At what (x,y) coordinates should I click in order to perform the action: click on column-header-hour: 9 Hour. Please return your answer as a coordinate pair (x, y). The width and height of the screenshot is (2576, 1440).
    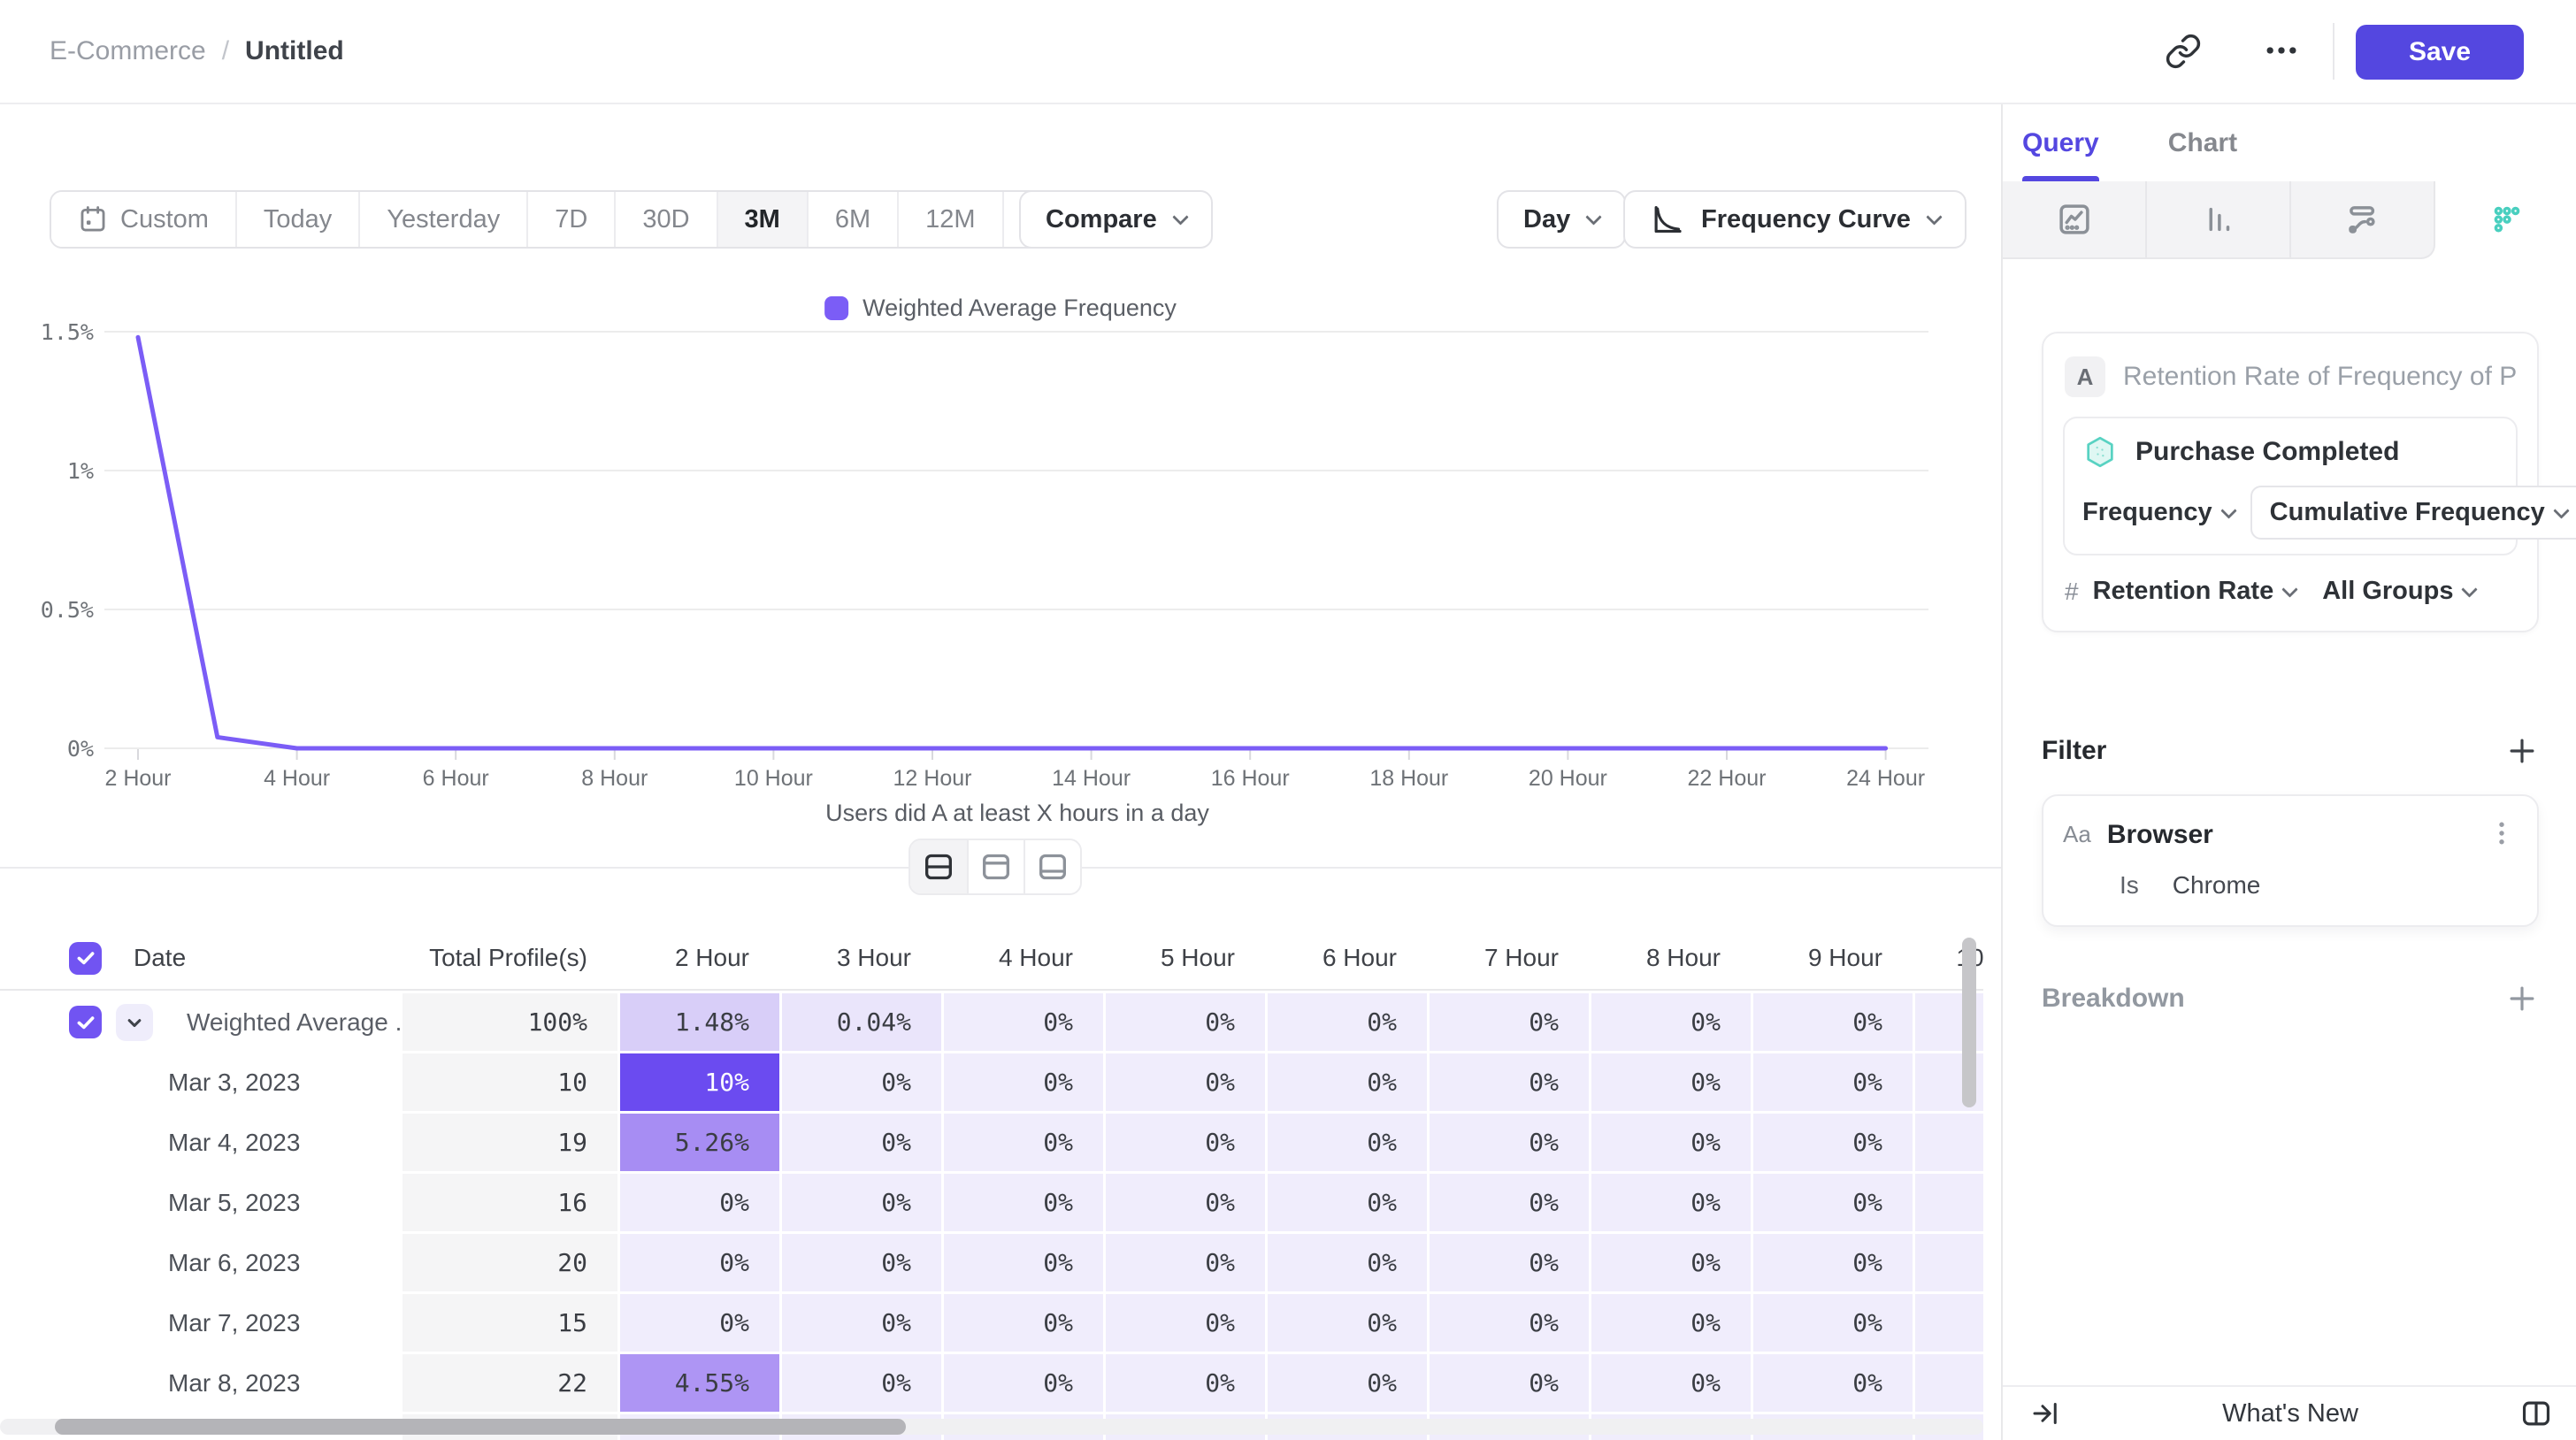
    Looking at the image, I should click on (1844, 957).